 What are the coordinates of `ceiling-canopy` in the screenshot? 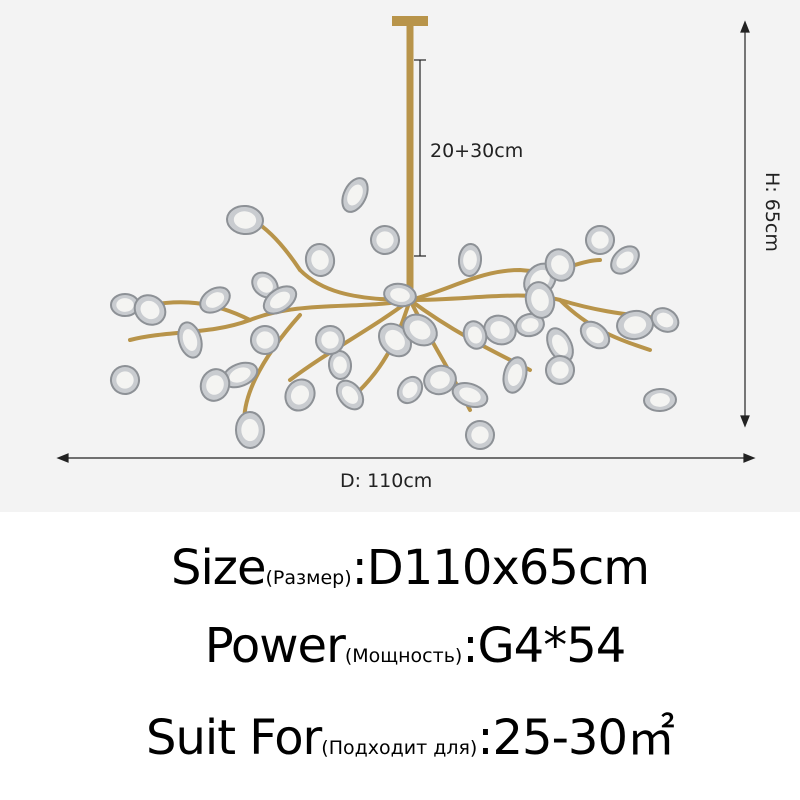 It's located at (410, 21).